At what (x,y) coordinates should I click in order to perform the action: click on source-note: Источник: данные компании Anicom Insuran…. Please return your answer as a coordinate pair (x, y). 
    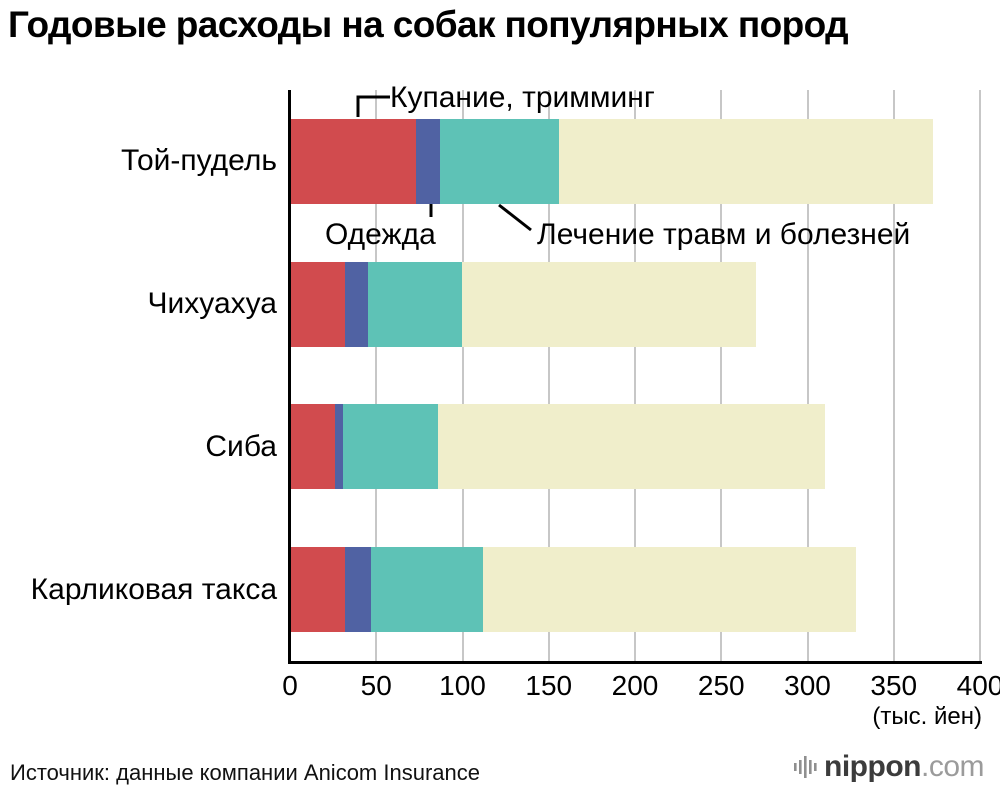
    Looking at the image, I should click on (245, 772).